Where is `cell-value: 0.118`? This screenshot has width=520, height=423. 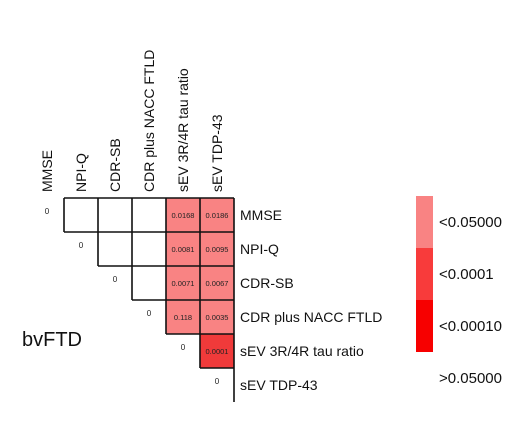 cell-value: 0.118 is located at coordinates (183, 317).